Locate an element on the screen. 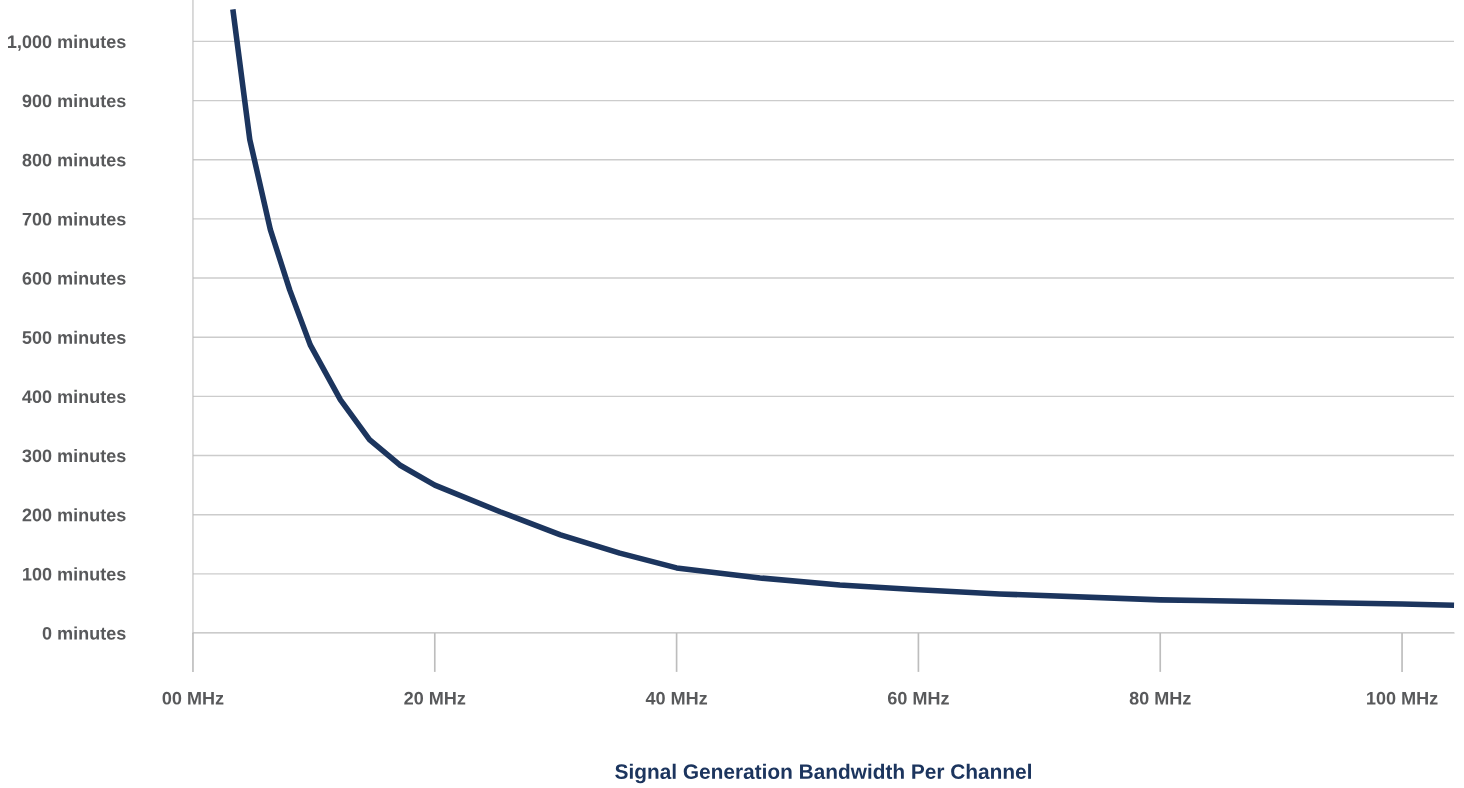  y-tick-label: 700 minutes is located at coordinates (74, 219).